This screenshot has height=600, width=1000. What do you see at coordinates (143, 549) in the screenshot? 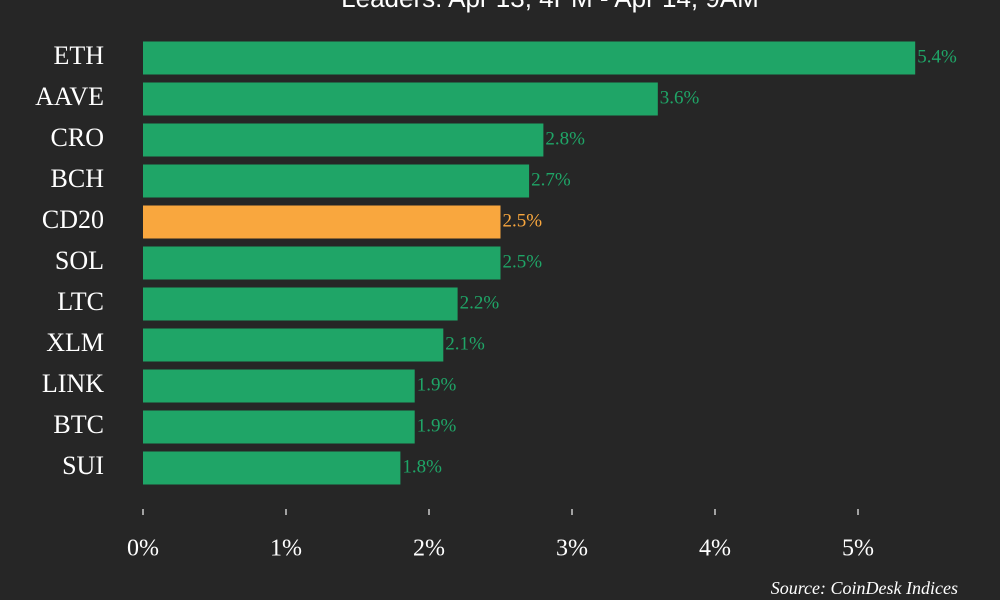
I see `x-tick-label: 0%` at bounding box center [143, 549].